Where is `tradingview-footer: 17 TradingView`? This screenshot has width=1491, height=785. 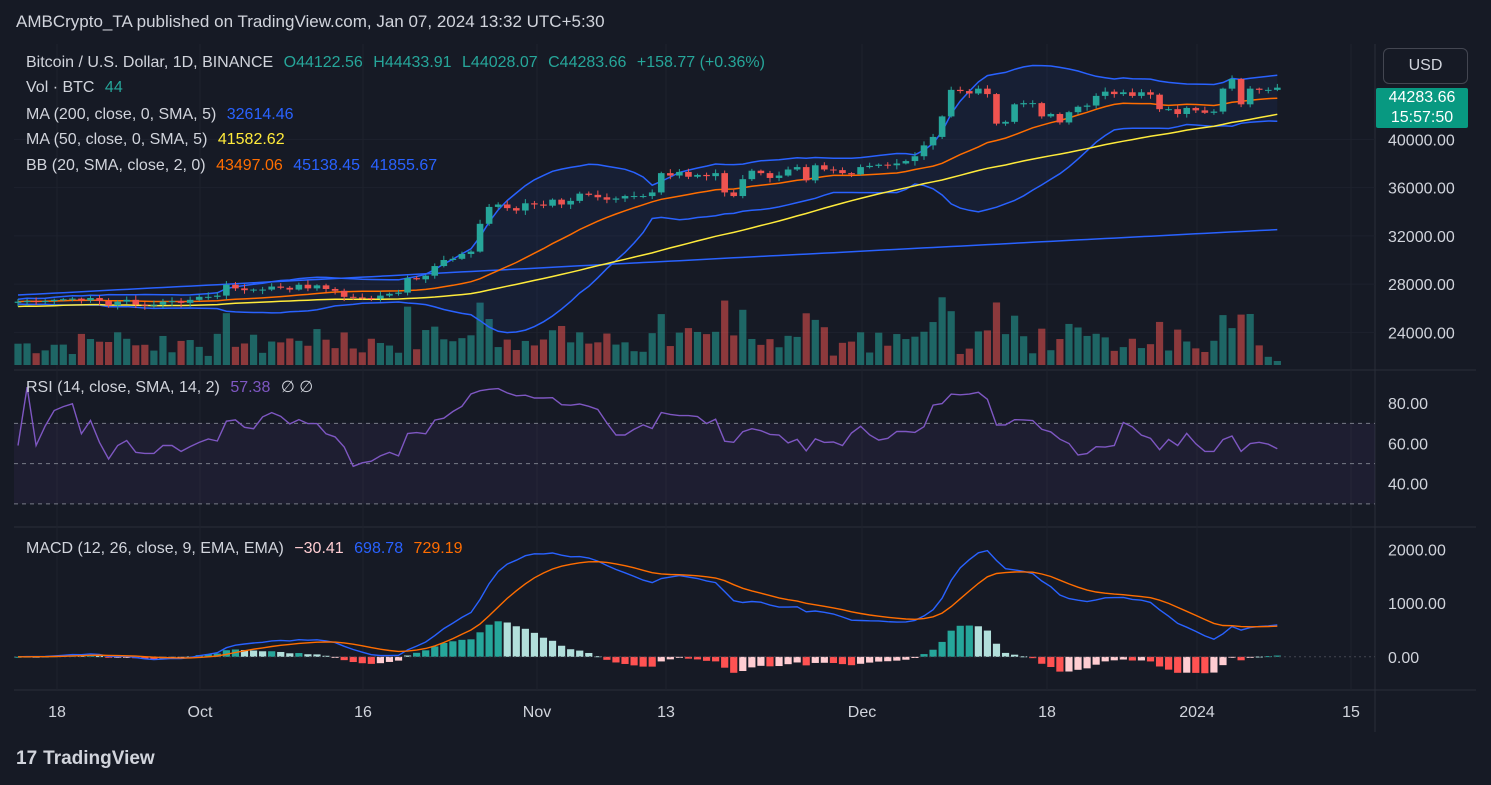 tradingview-footer: 17 TradingView is located at coordinates (85, 759).